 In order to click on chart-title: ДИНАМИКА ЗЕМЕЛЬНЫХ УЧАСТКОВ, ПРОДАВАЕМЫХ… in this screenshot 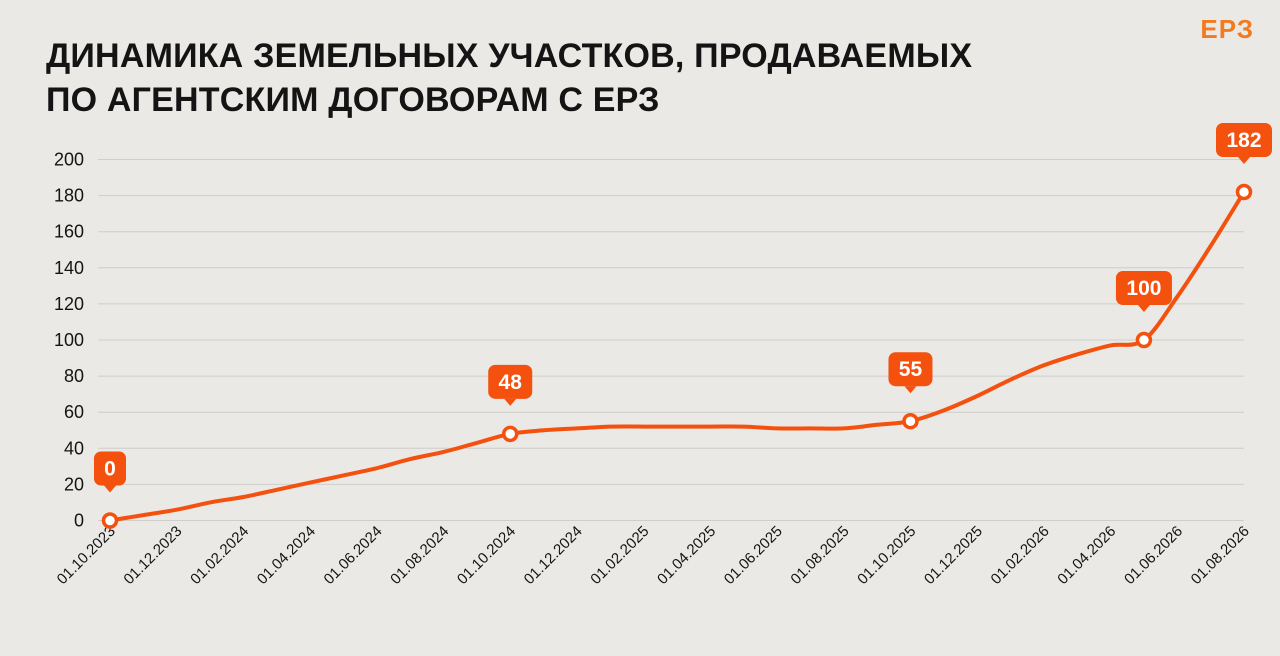, I will do `click(509, 78)`.